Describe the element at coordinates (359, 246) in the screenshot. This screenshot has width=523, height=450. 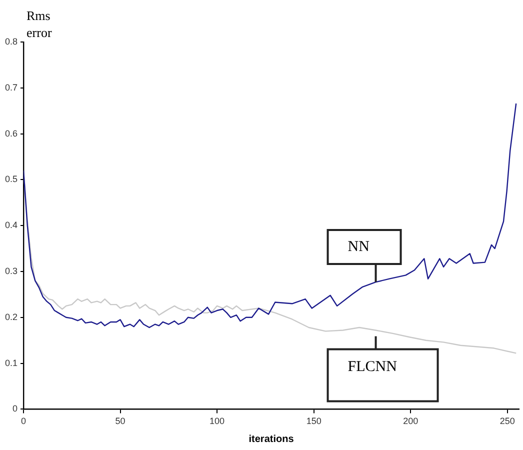
I see `series-label: NN` at that location.